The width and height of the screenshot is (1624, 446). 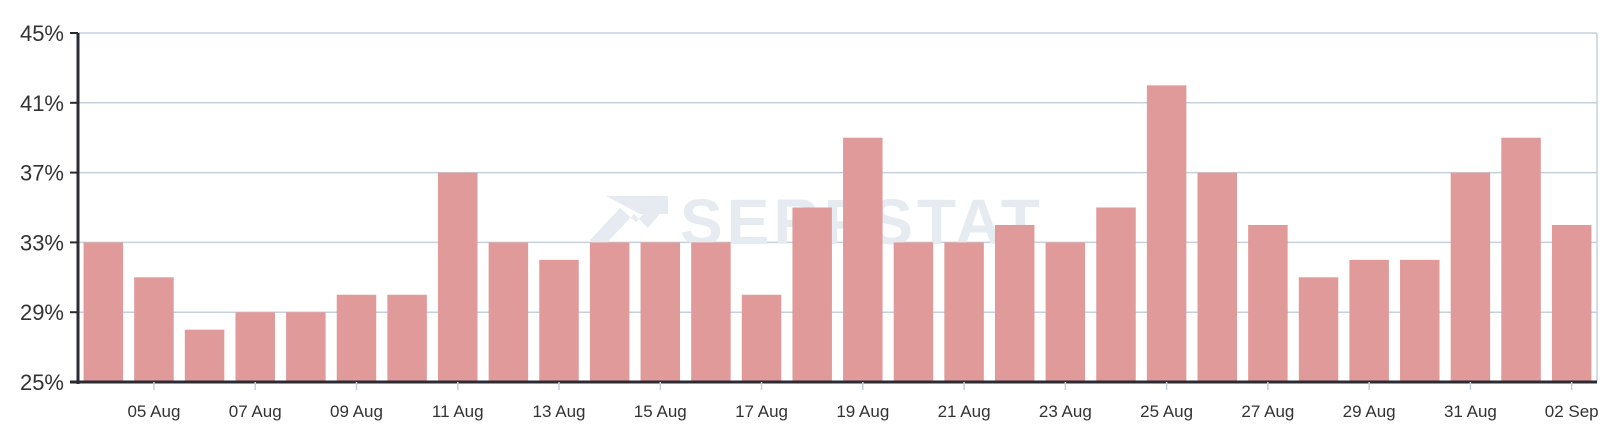 I want to click on y-tick-label: 33%, so click(x=42, y=242).